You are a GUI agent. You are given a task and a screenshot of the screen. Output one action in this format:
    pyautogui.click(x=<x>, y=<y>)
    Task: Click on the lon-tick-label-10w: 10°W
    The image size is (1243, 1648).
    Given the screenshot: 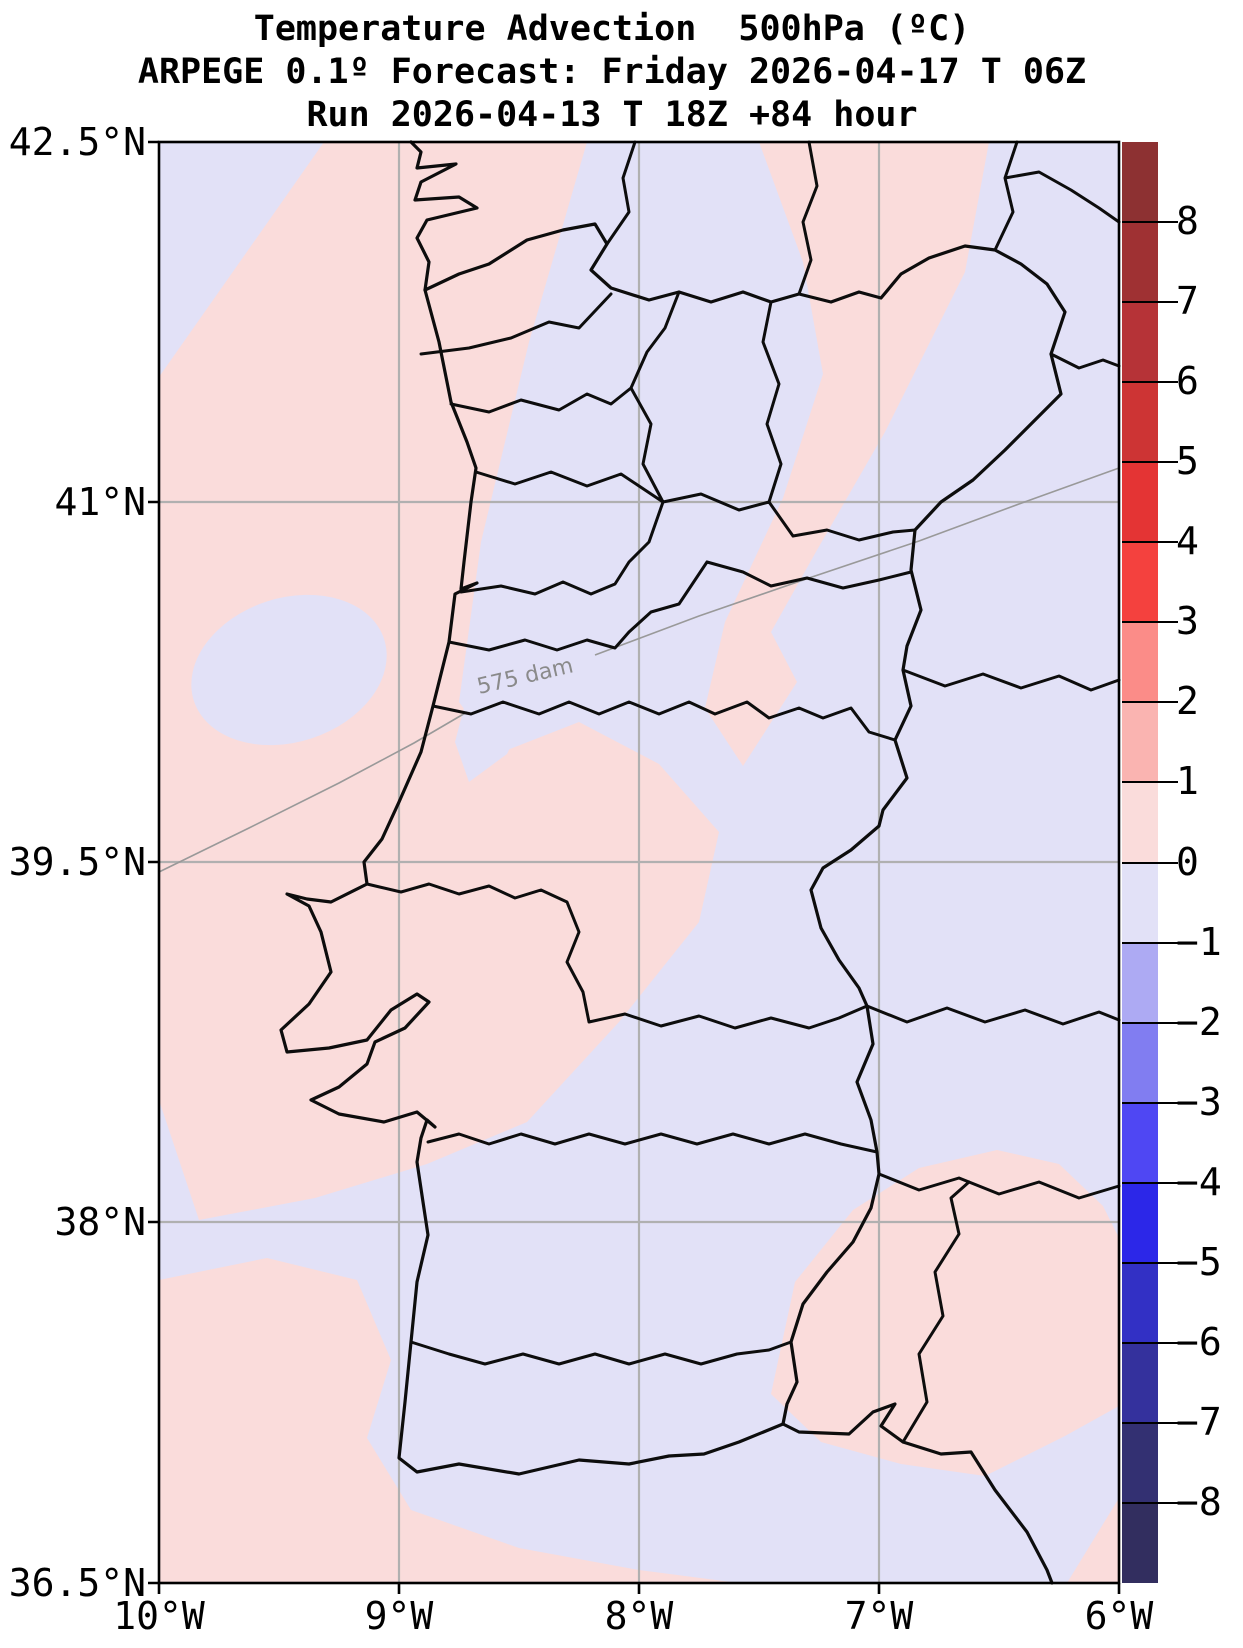 What is the action you would take?
    pyautogui.click(x=159, y=1616)
    